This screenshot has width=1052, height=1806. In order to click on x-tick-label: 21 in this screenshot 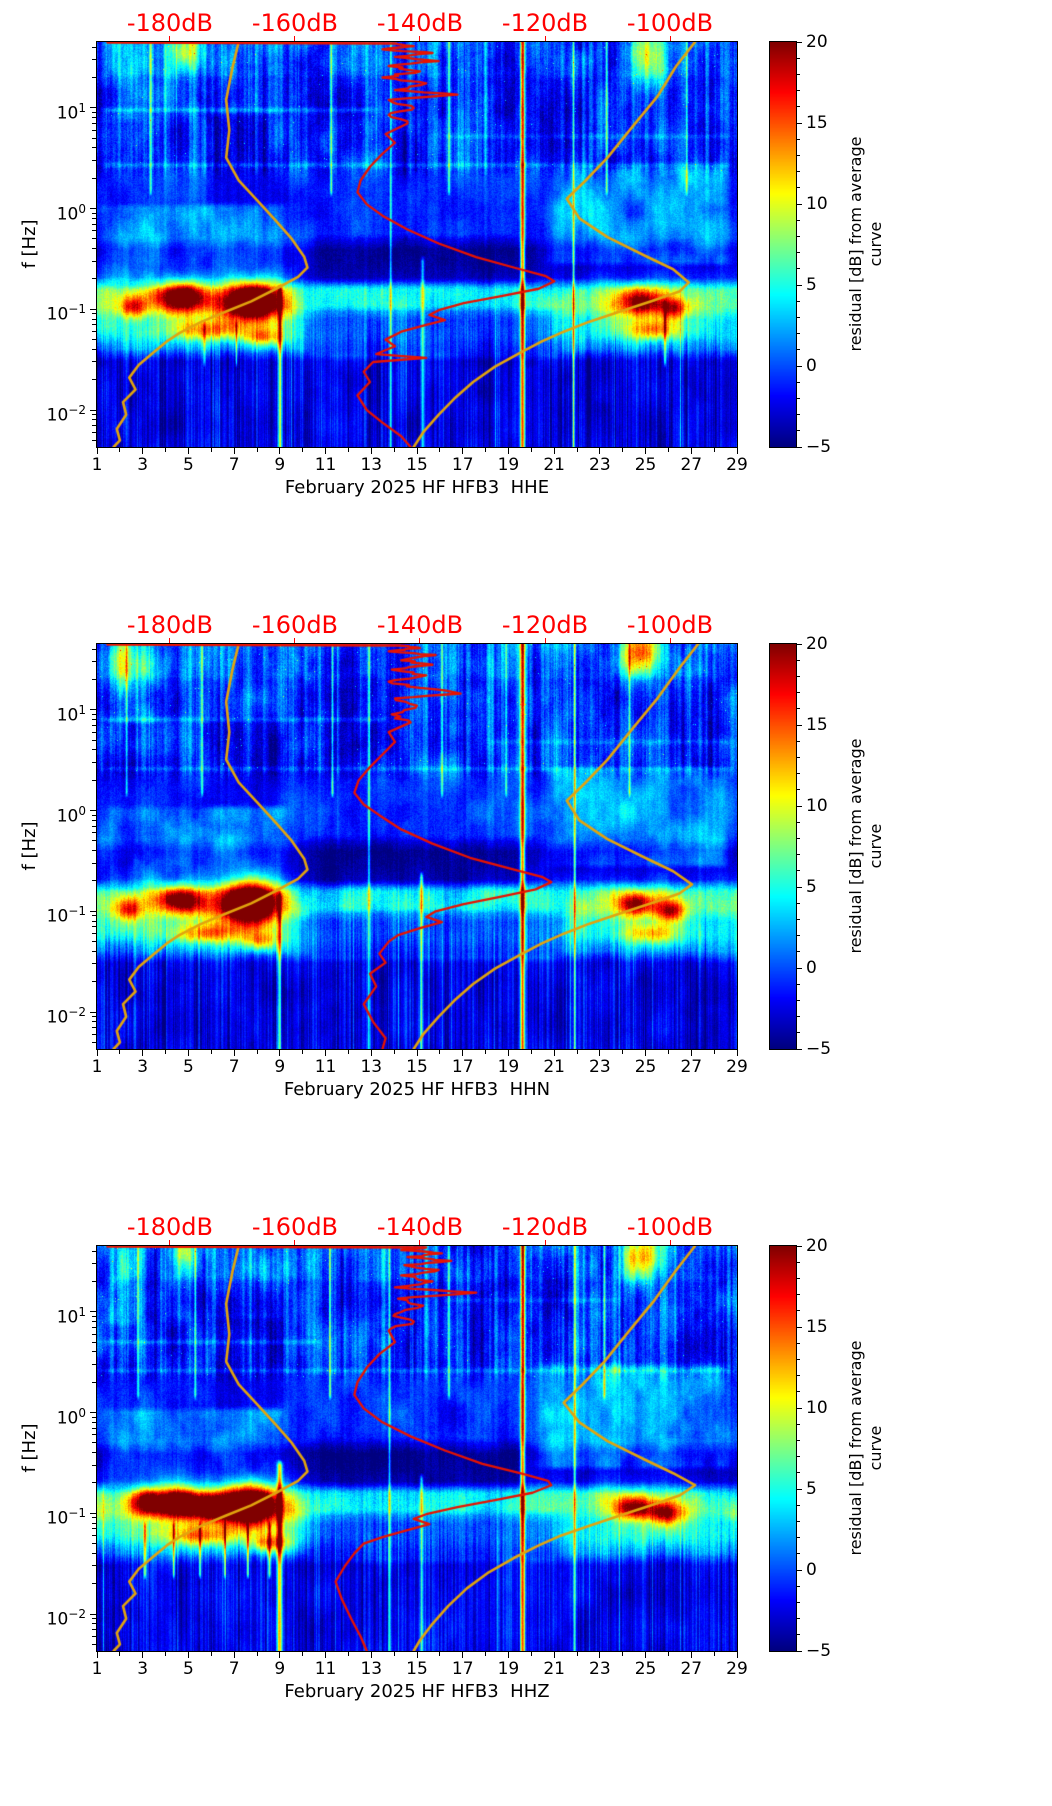, I will do `click(554, 465)`.